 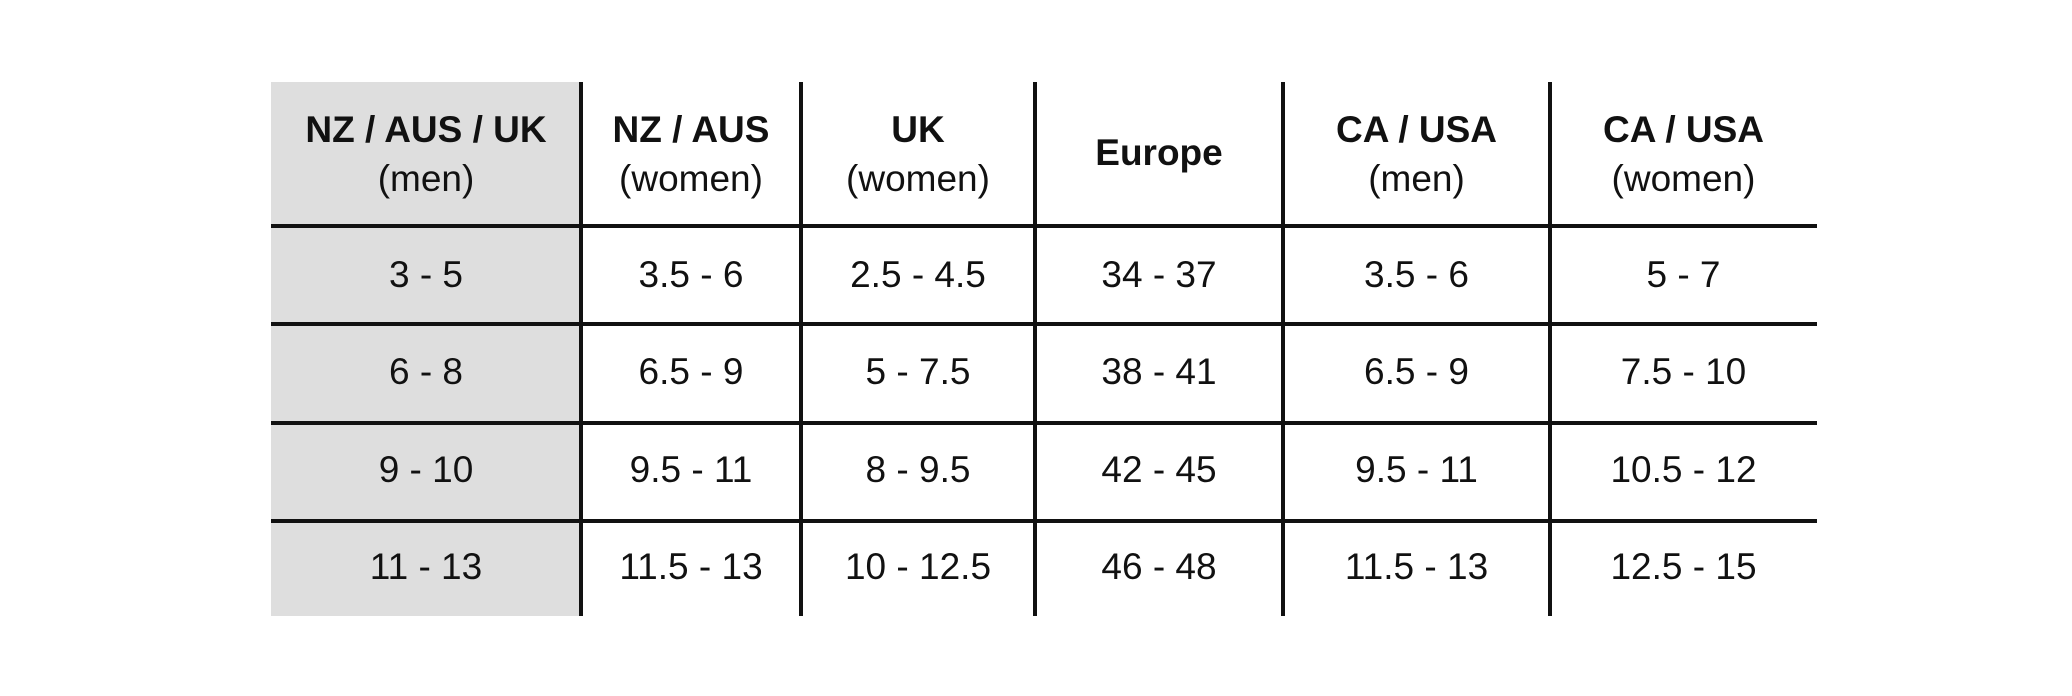 What do you see at coordinates (1158, 152) in the screenshot?
I see `header-title: Europe` at bounding box center [1158, 152].